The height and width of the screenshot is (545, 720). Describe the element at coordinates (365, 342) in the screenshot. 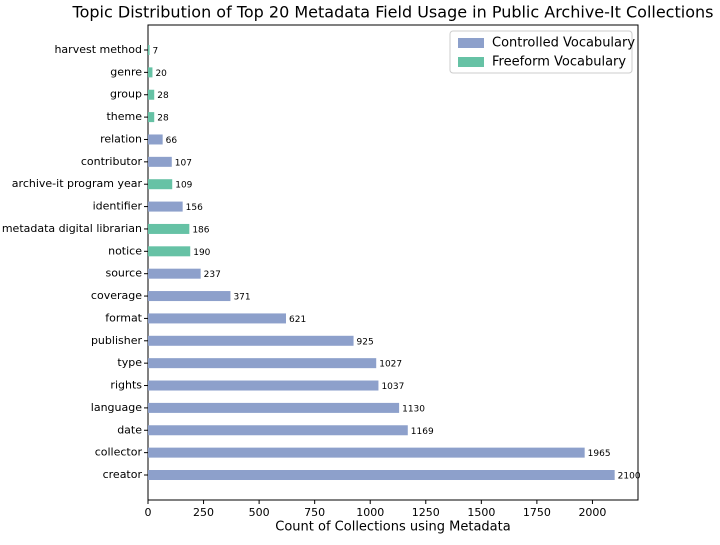

I see `data-label: 925` at that location.